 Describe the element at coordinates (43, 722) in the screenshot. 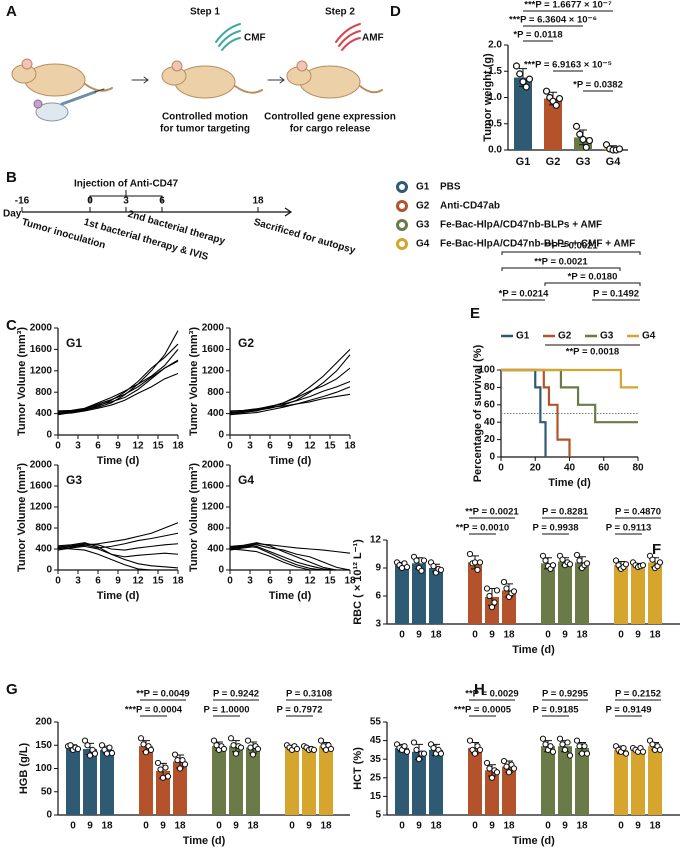

I see `y-tick-label: 200` at that location.